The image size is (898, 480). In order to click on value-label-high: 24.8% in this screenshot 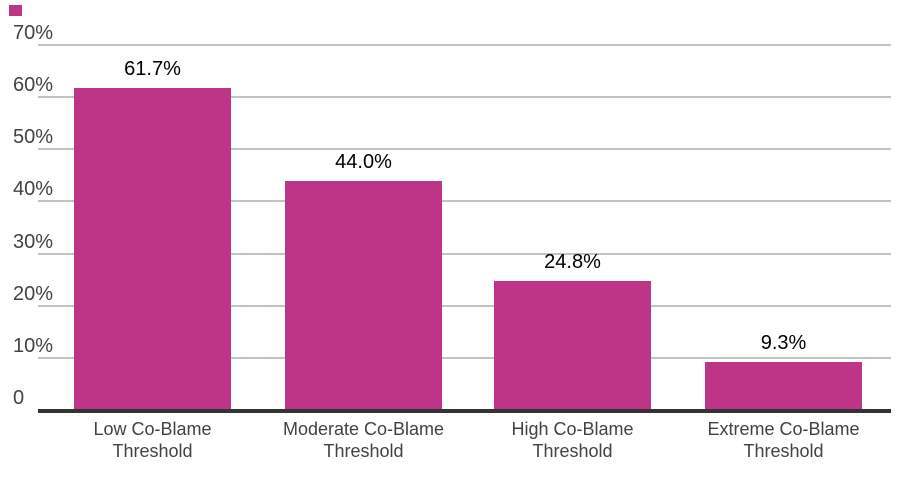, I will do `click(572, 261)`.